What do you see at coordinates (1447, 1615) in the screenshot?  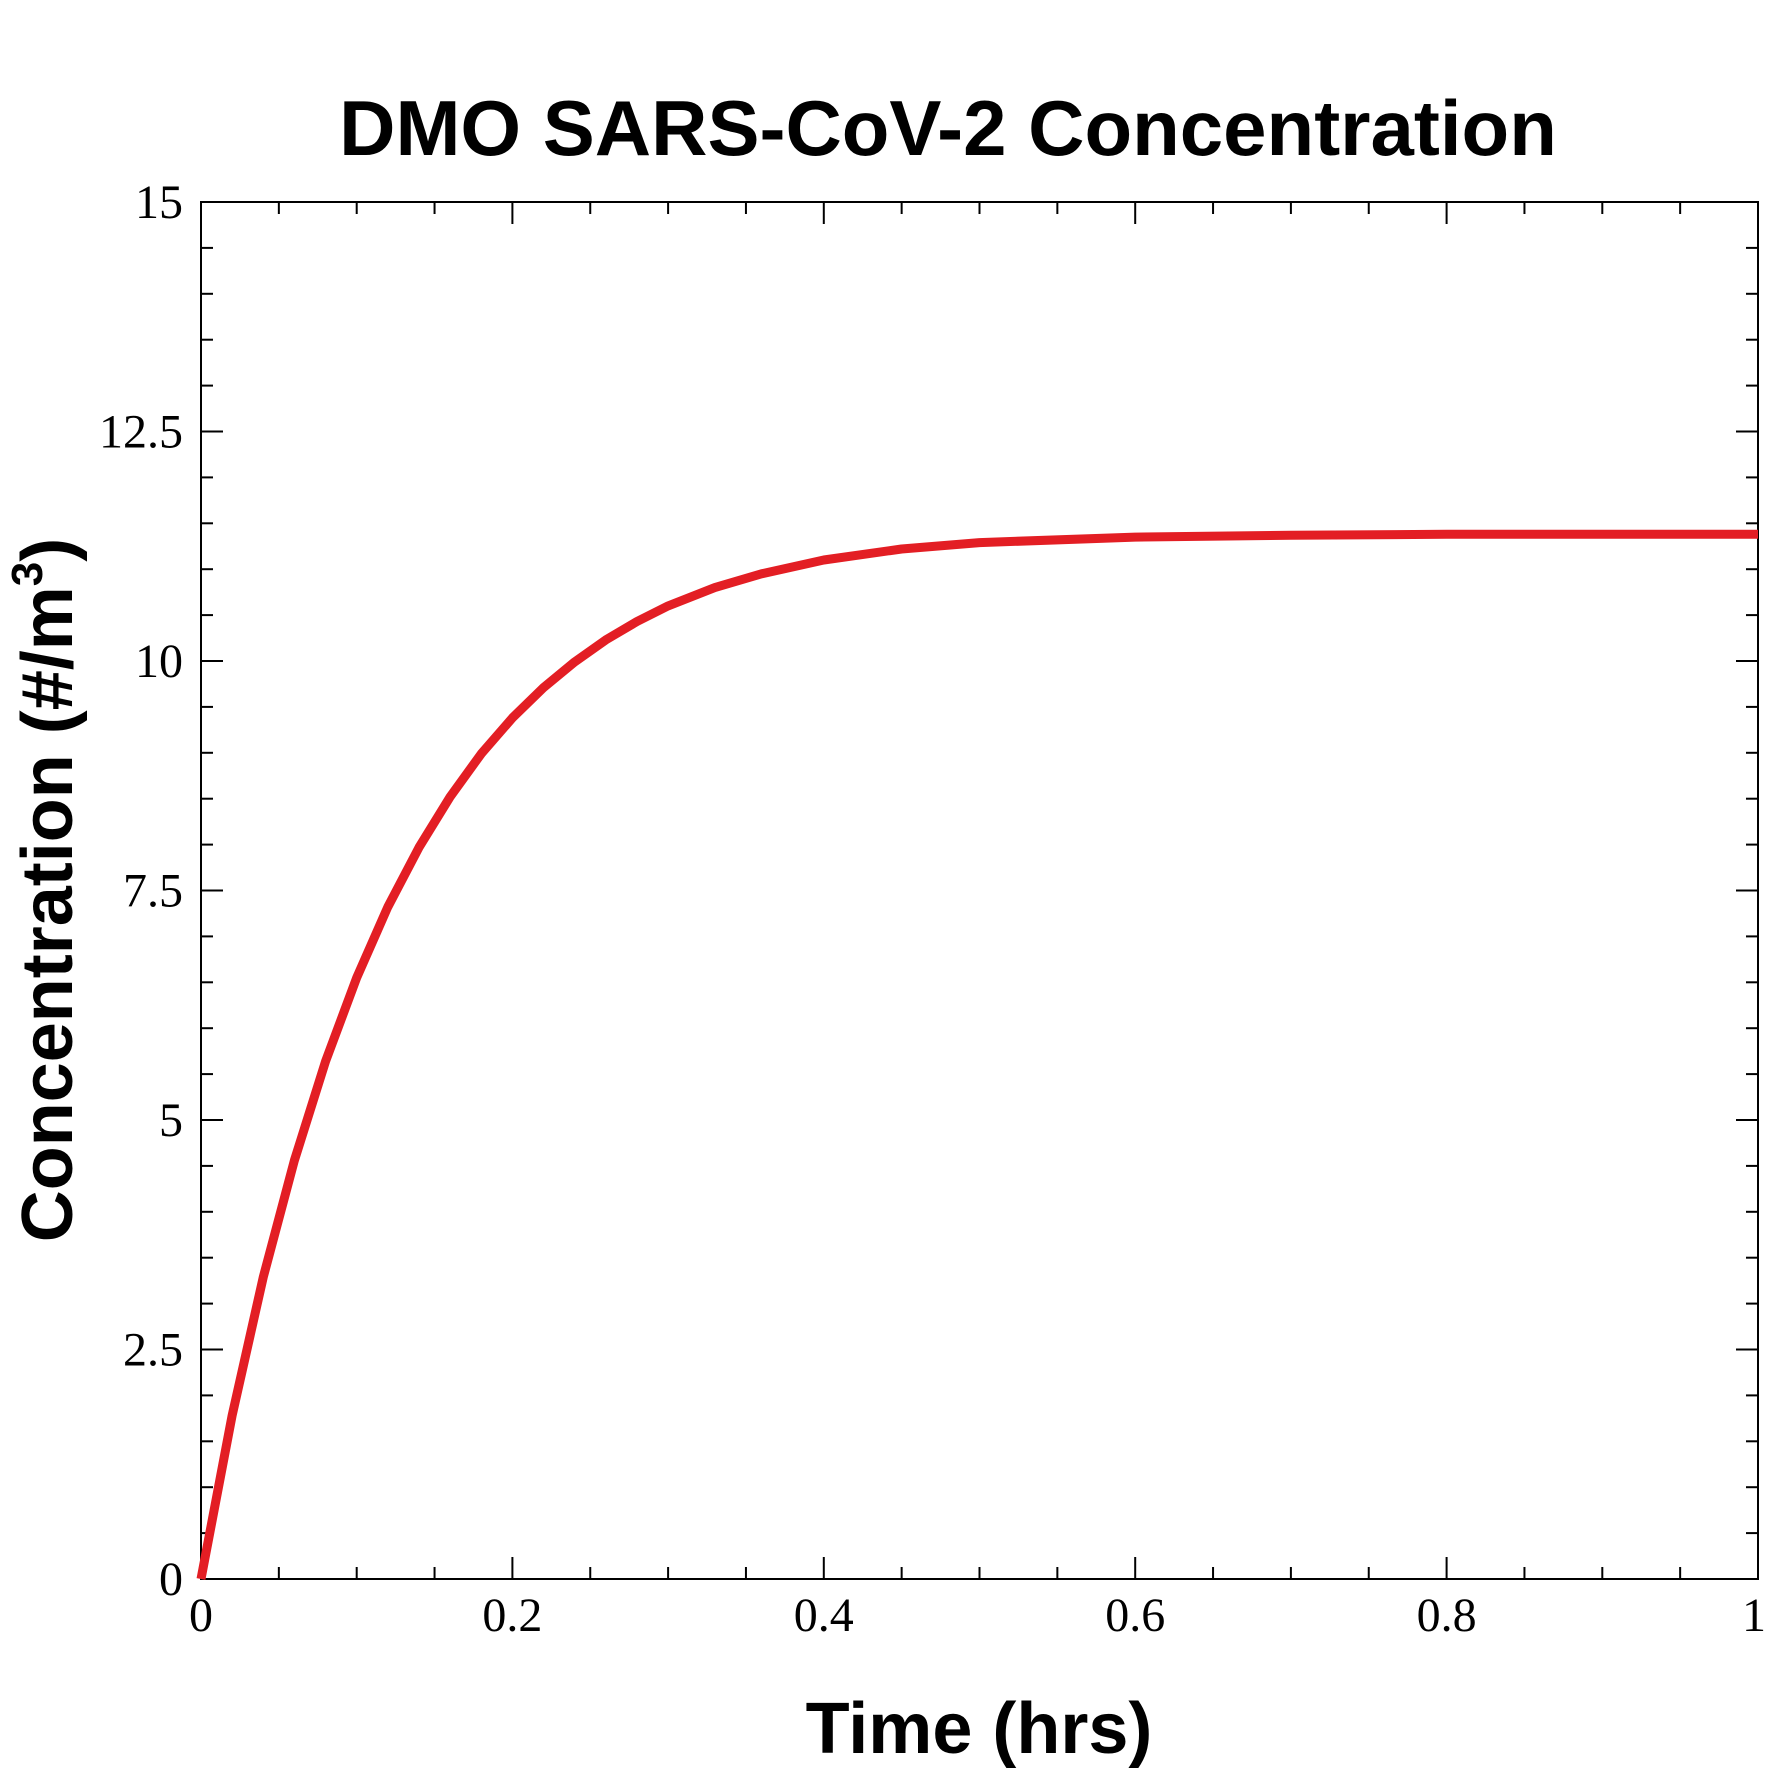 I see `x-tick-label: 0.8` at bounding box center [1447, 1615].